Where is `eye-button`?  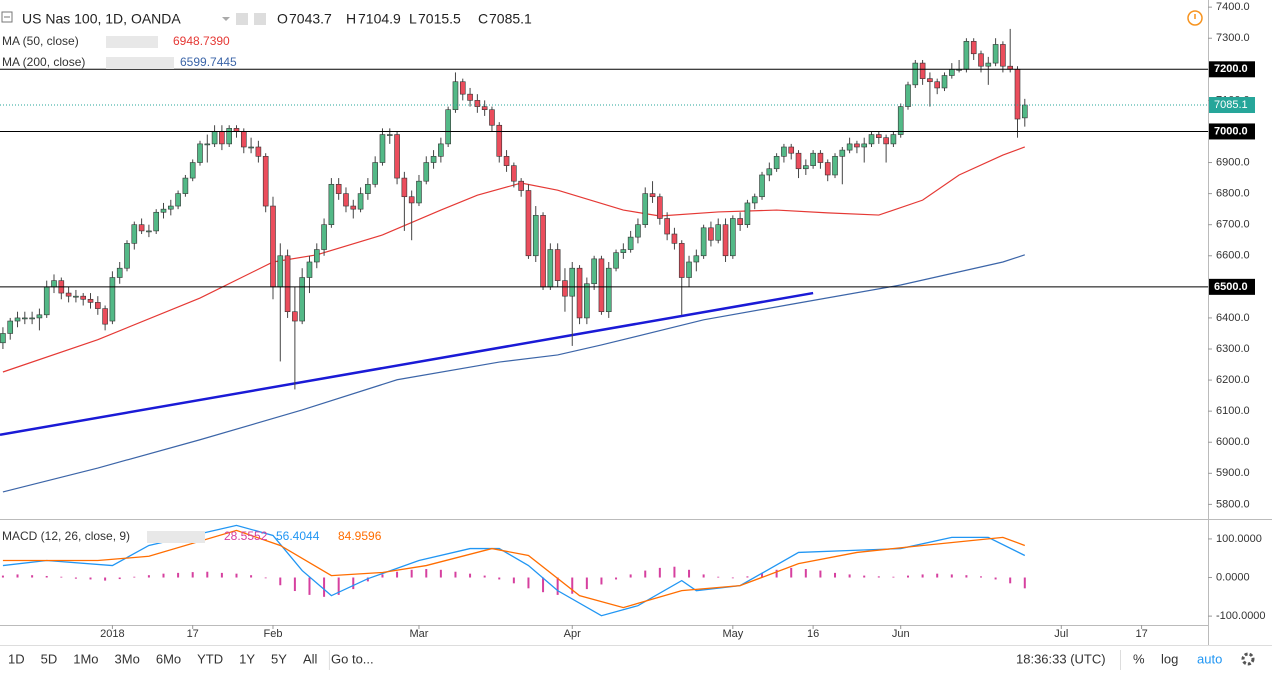
eye-button is located at coordinates (242, 19).